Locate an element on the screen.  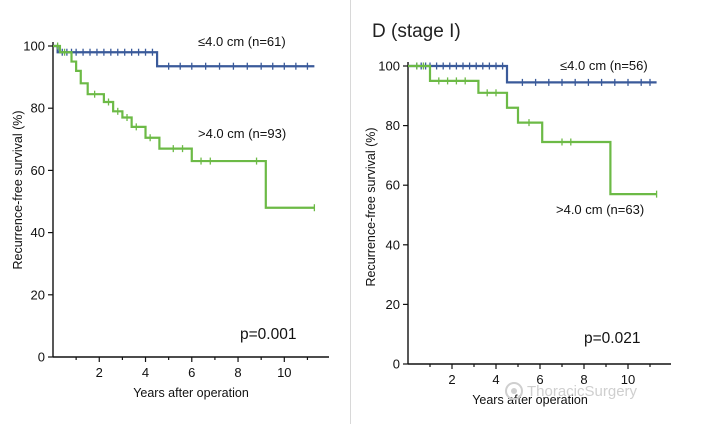
series-label-small-tumor: ≤4.0 cm (n=56) is located at coordinates (604, 65).